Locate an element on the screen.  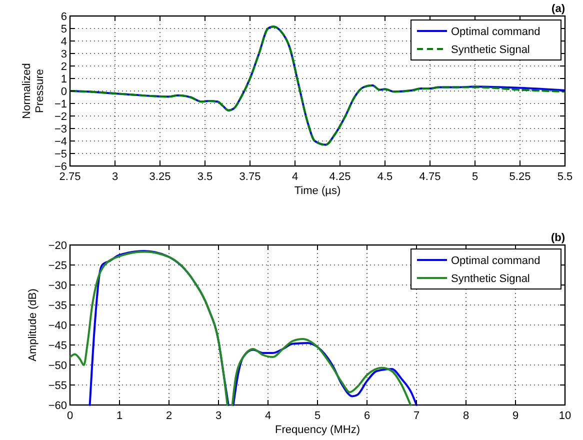
x-tick-label: 6 is located at coordinates (367, 416).